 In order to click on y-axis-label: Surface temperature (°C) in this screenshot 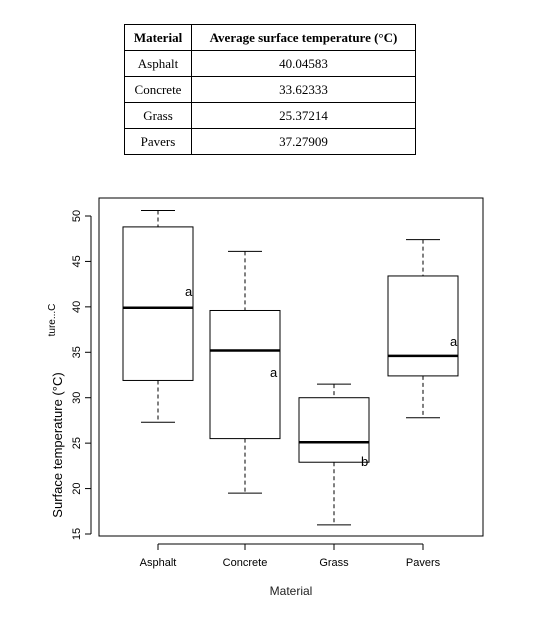, I will do `click(57, 444)`.